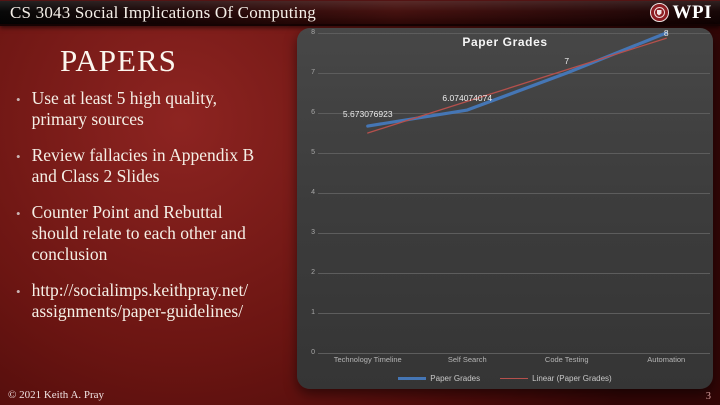  I want to click on x-axis-label: Code Testing, so click(566, 359).